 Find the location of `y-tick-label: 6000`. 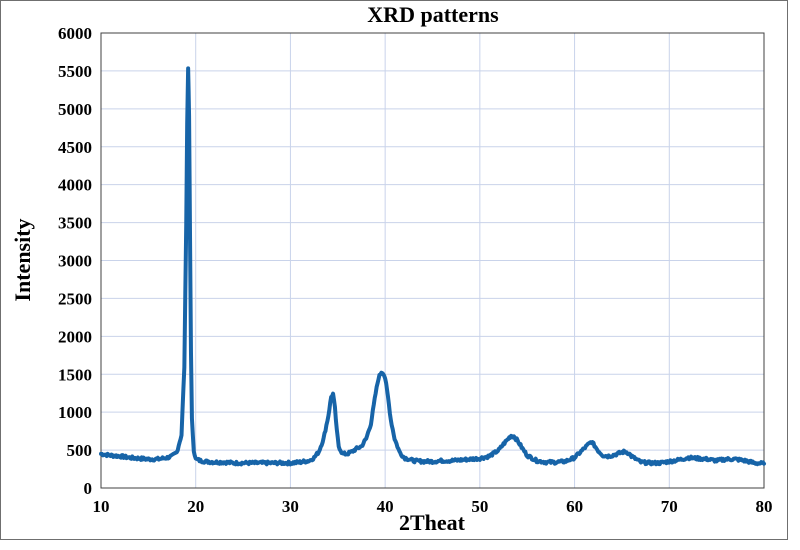

y-tick-label: 6000 is located at coordinates (75, 33).